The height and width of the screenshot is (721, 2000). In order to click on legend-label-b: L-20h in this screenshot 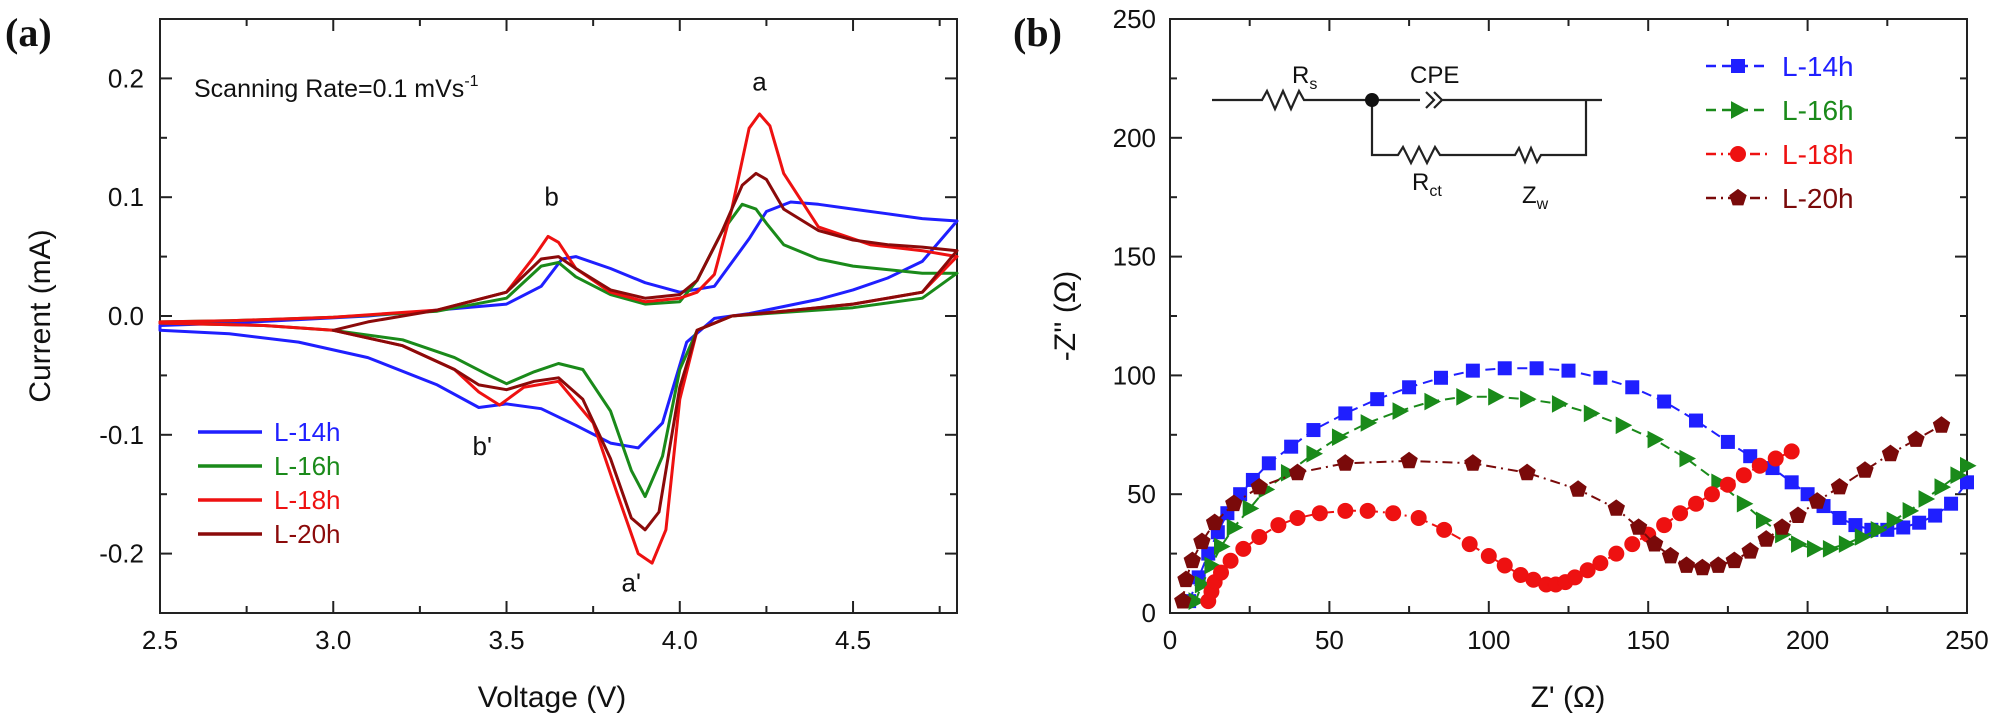, I will do `click(1818, 198)`.